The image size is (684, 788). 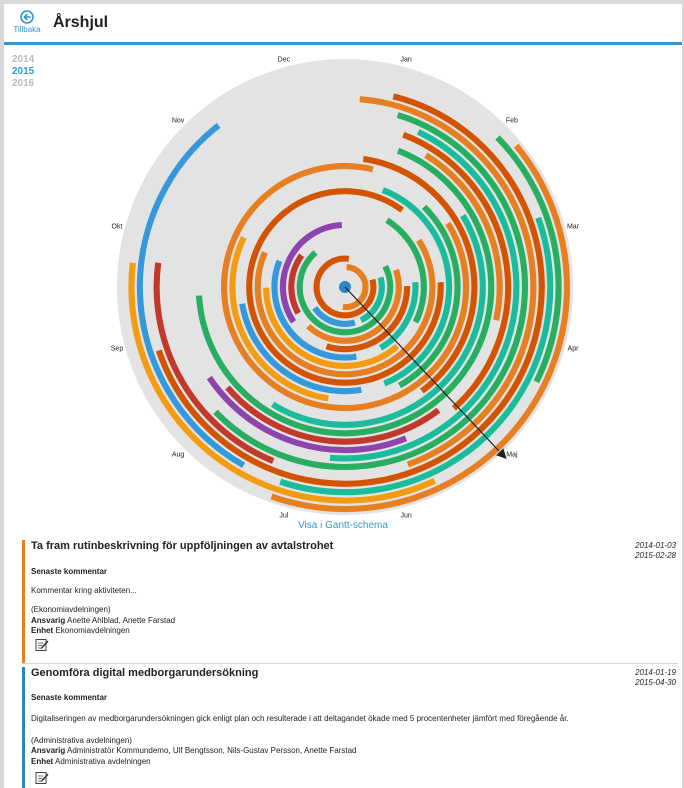 What do you see at coordinates (23, 59) in the screenshot?
I see `year-option-2014: 2014` at bounding box center [23, 59].